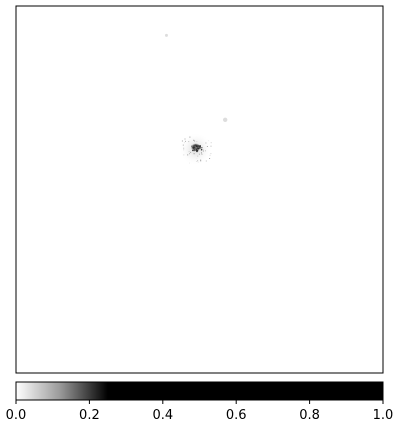 This screenshot has width=400, height=431. I want to click on colorbar-tick-label: 0.8, so click(309, 415).